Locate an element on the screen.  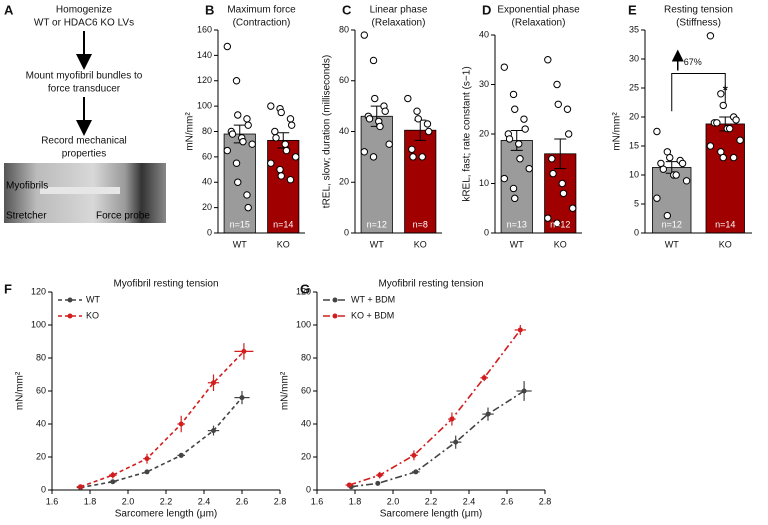
y-tick-label: 160 is located at coordinates (204, 29).